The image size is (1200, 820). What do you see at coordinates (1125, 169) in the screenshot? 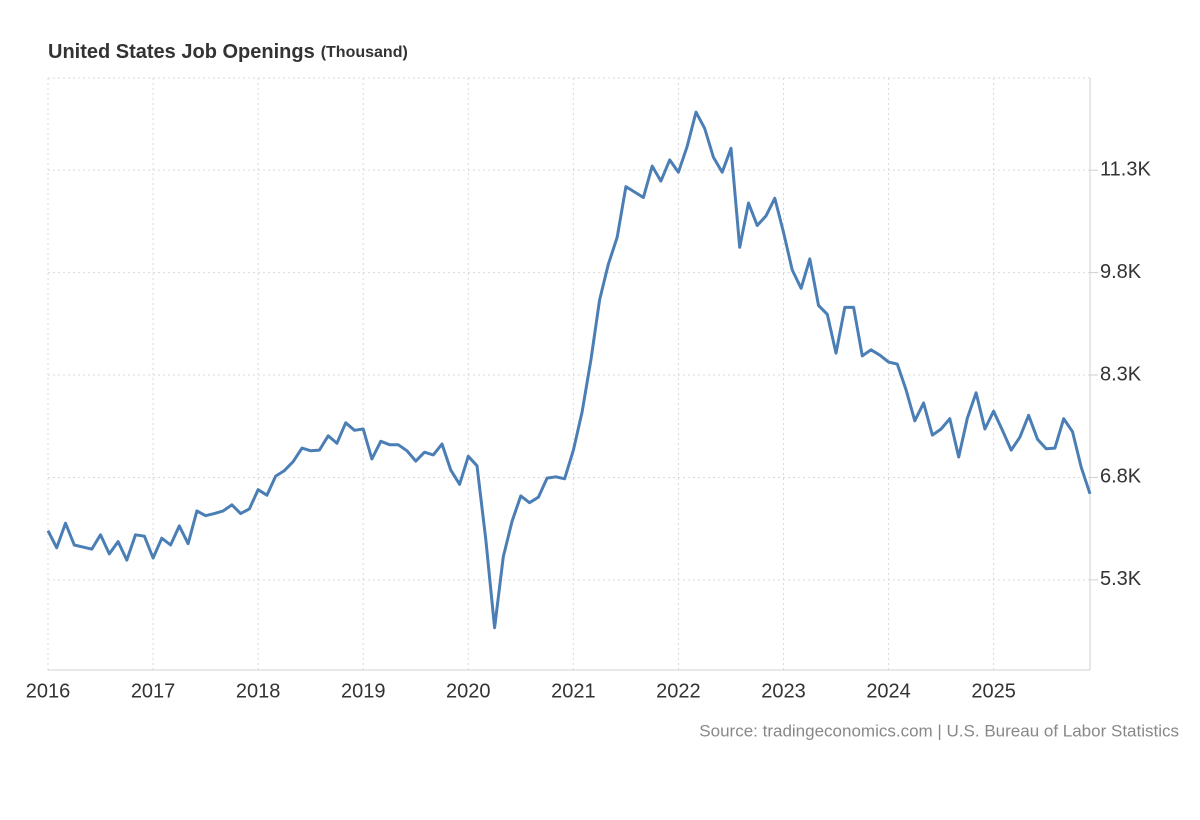
I see `y-tick-label: 11.3K` at bounding box center [1125, 169].